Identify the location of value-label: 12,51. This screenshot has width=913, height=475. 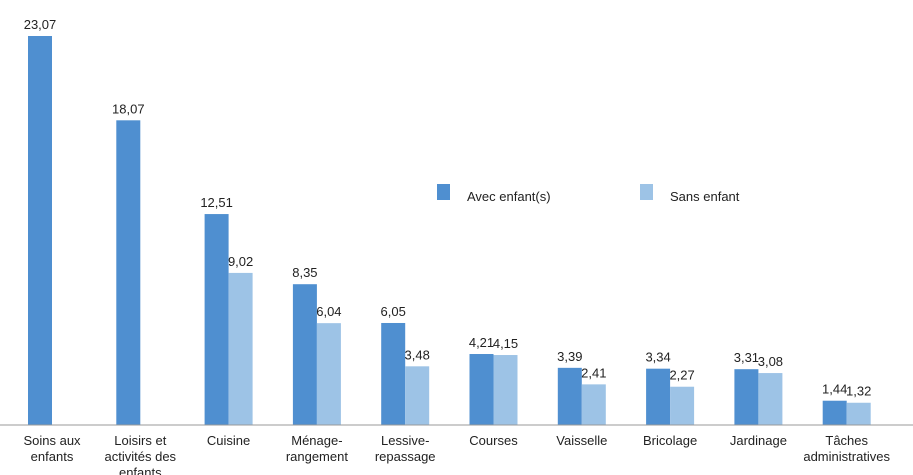
(216, 202).